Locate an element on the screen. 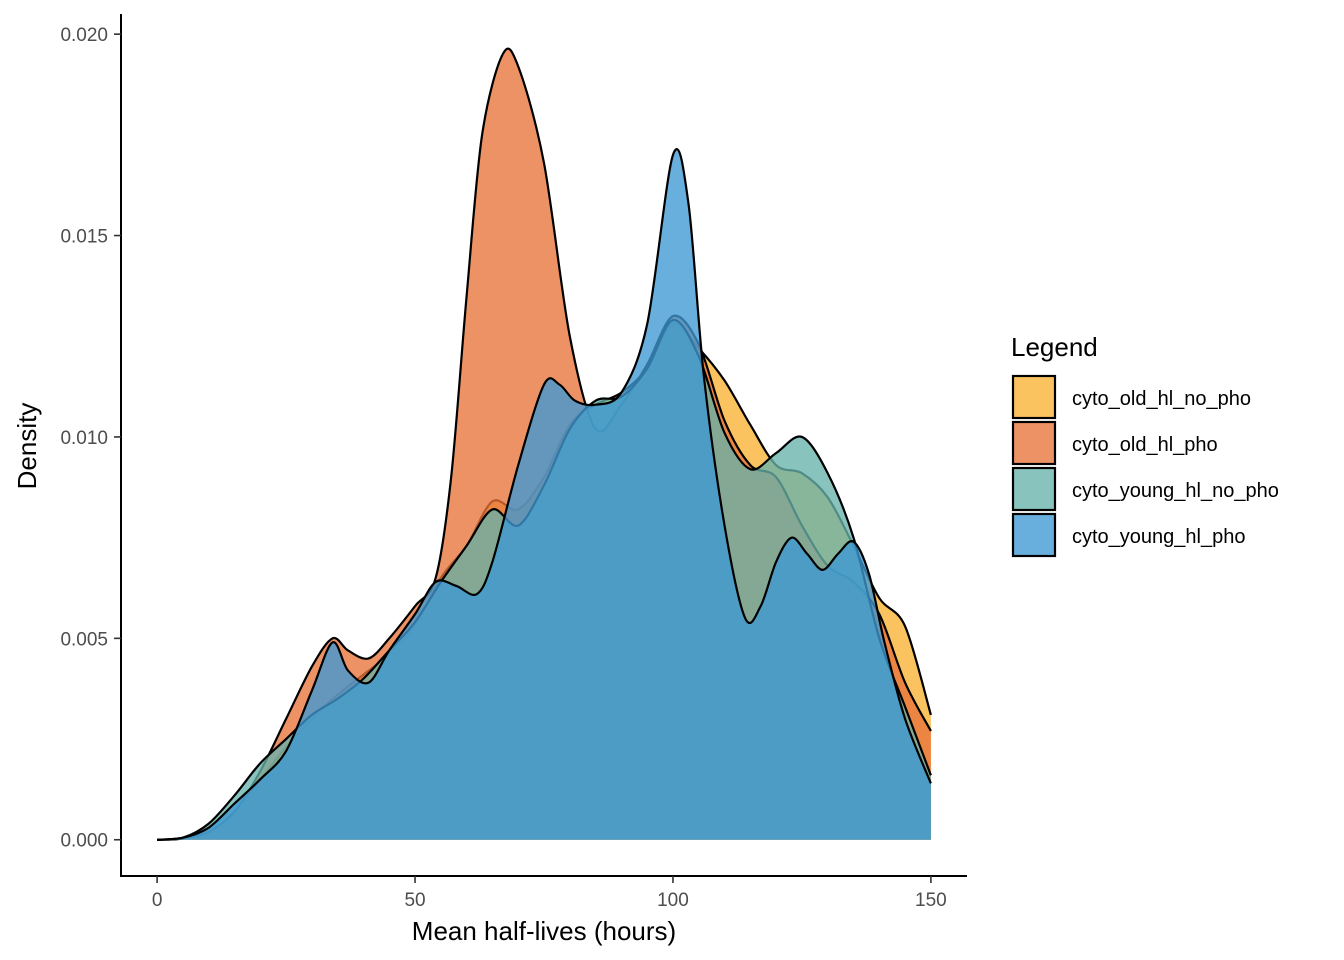  x-ticks: 0 50 100 150 is located at coordinates (549, 893).